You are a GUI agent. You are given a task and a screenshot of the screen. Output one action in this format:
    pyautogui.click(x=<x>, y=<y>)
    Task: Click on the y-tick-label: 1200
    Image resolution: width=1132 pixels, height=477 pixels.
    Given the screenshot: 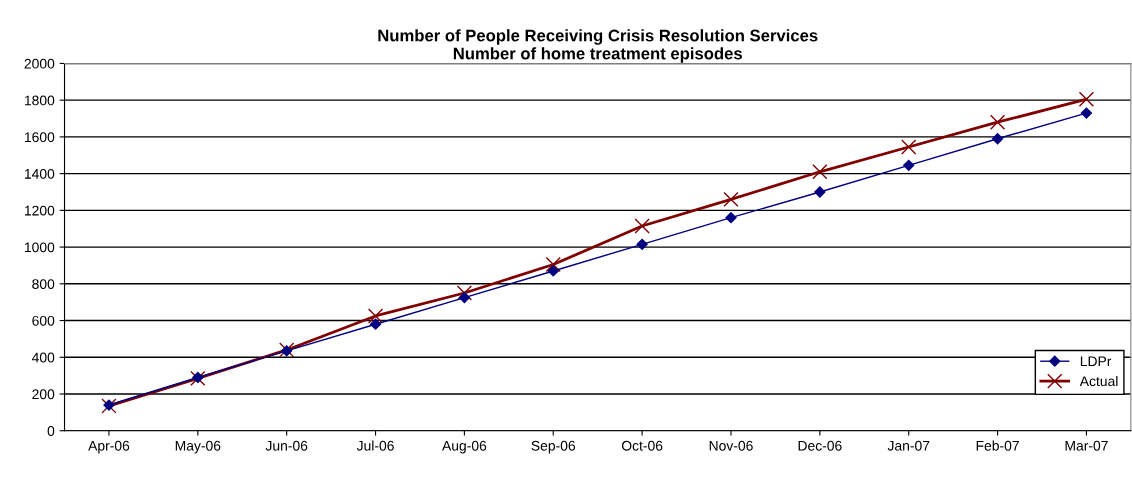 What is the action you would take?
    pyautogui.click(x=39, y=210)
    